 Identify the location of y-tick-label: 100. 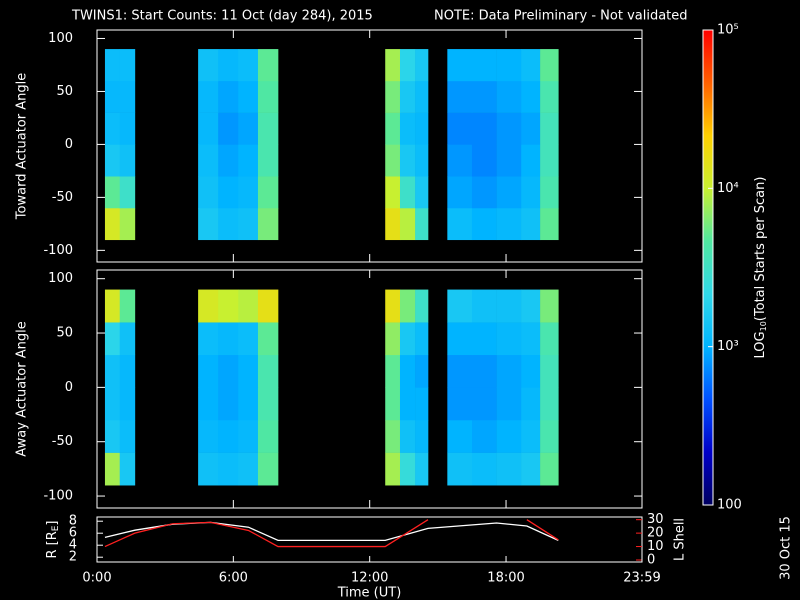
(60, 38).